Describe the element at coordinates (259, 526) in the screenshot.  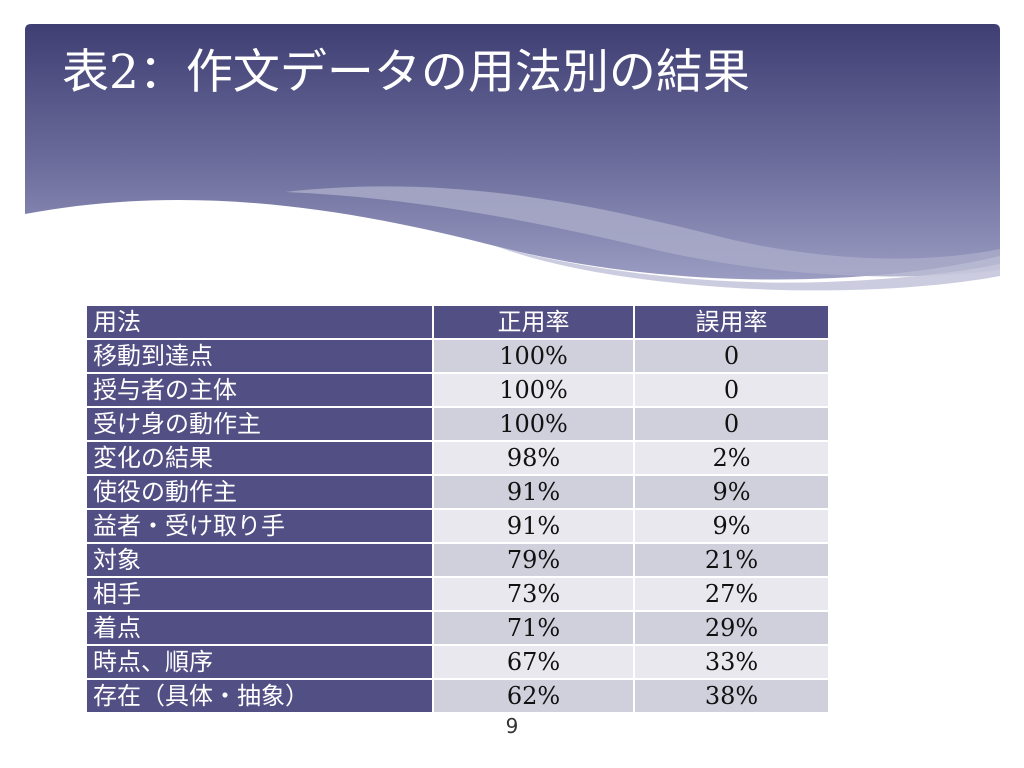
I see `usage-cell: 益者・受け取り手` at that location.